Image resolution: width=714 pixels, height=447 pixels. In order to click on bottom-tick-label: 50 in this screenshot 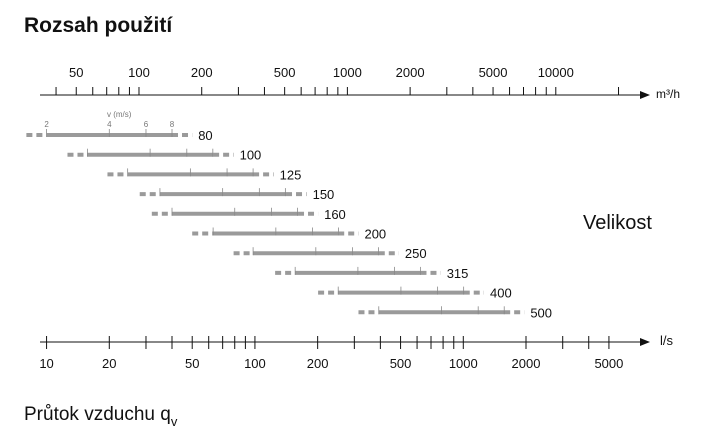, I will do `click(192, 363)`.